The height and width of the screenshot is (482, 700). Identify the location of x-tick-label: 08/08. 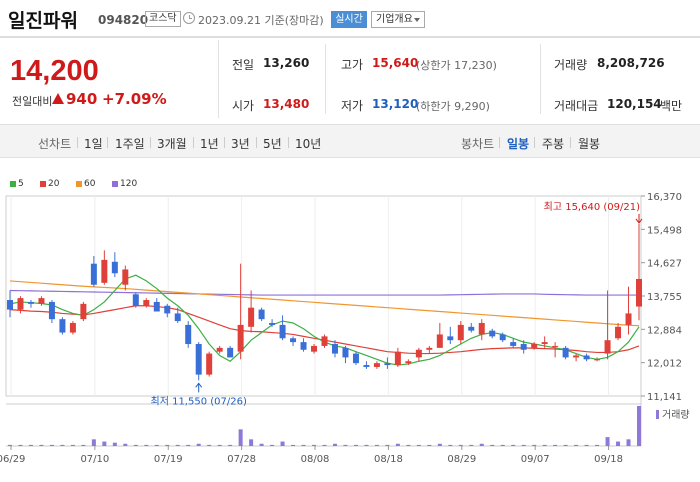
(315, 459).